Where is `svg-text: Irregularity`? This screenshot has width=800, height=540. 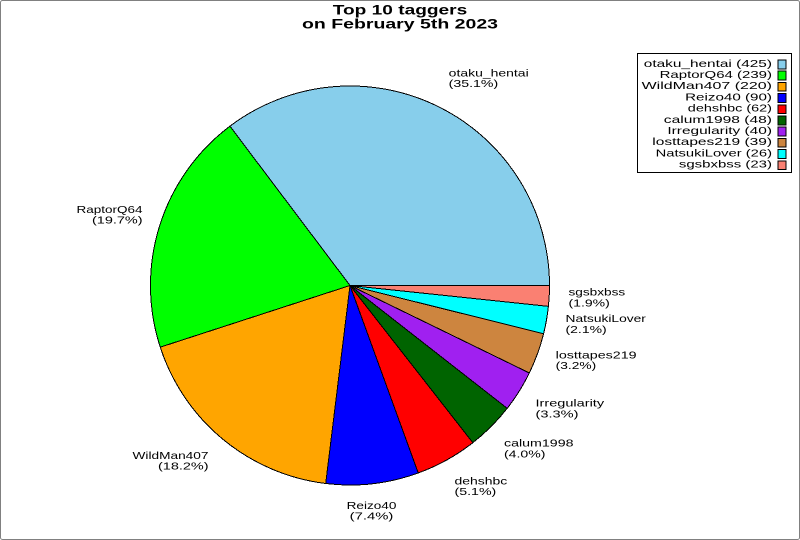
svg-text: Irregularity is located at coordinates (571, 404).